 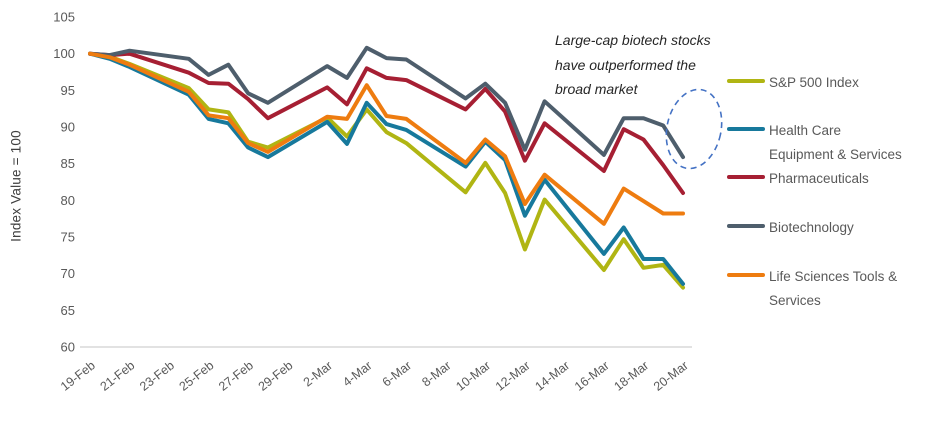 What do you see at coordinates (513, 375) in the screenshot?
I see `x-axis-tick-label: 12-Mar` at bounding box center [513, 375].